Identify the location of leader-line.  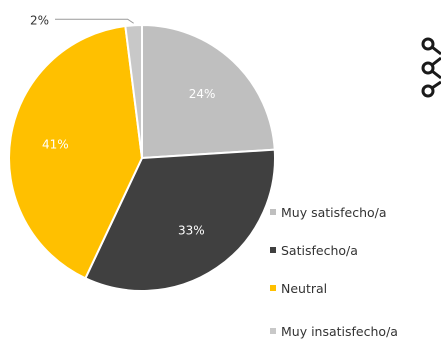
(94, 21).